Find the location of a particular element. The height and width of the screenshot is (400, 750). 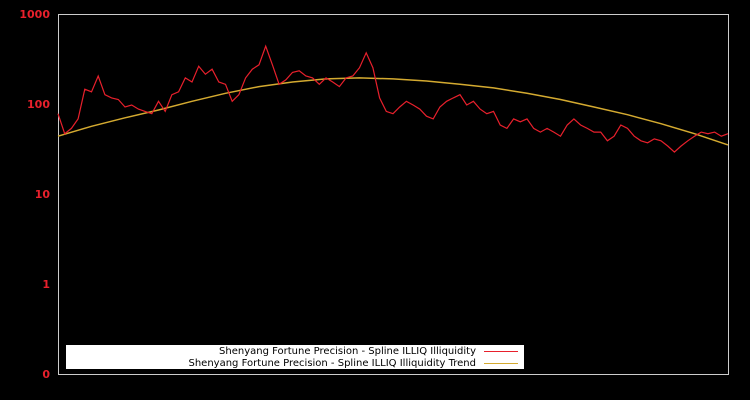

y-tick-10: 10 is located at coordinates (42, 194).